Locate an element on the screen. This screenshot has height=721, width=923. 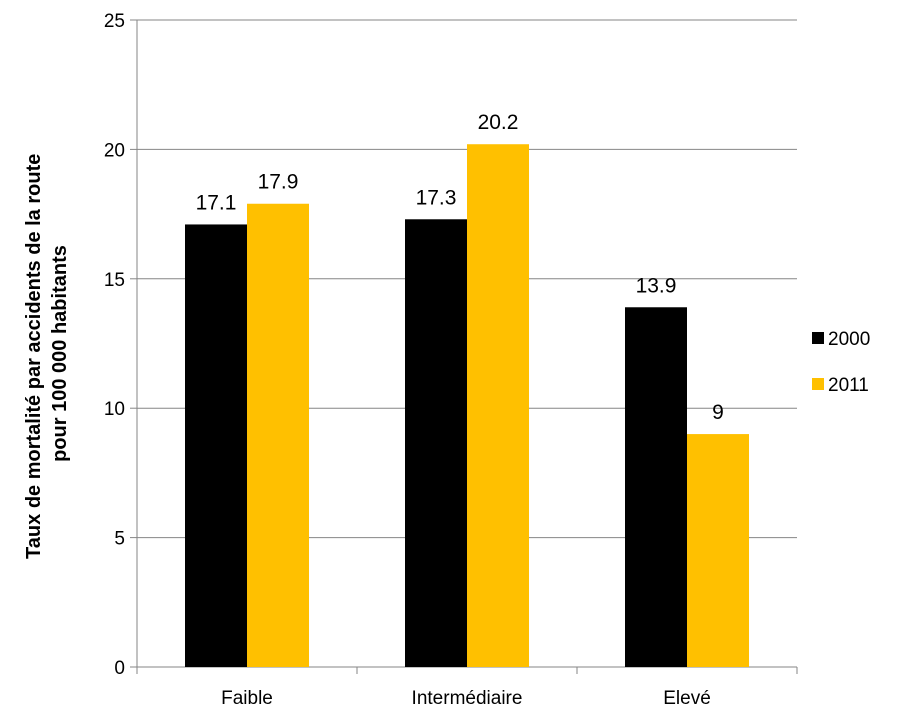
bar-2000-Faible is located at coordinates (216, 445).